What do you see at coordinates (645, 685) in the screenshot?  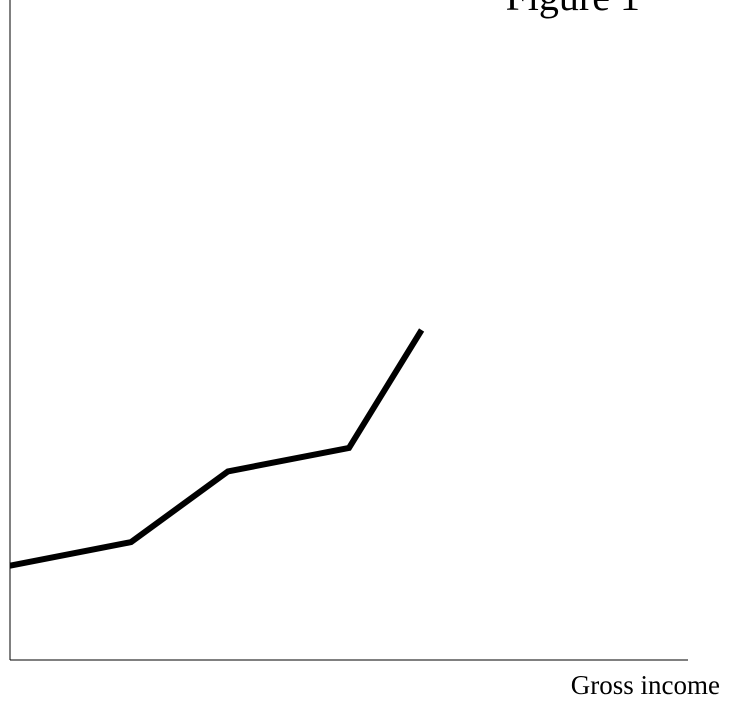 I see `x-axis-label: Gross income` at bounding box center [645, 685].